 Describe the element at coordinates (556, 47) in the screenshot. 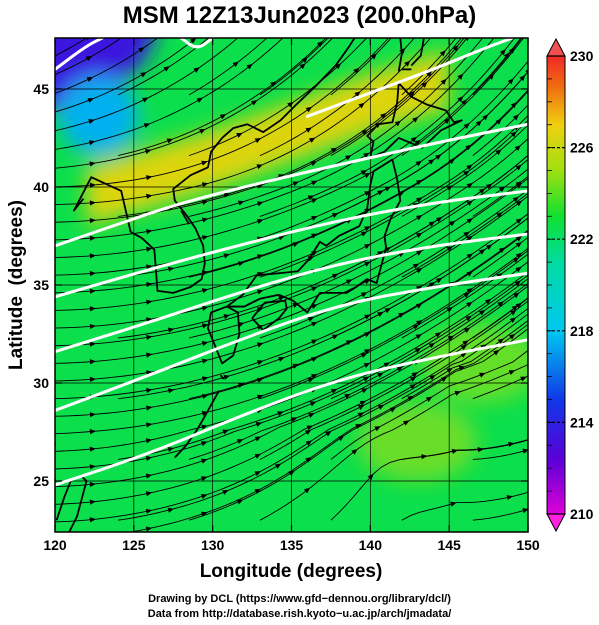

I see `colorbar-max-arrow` at that location.